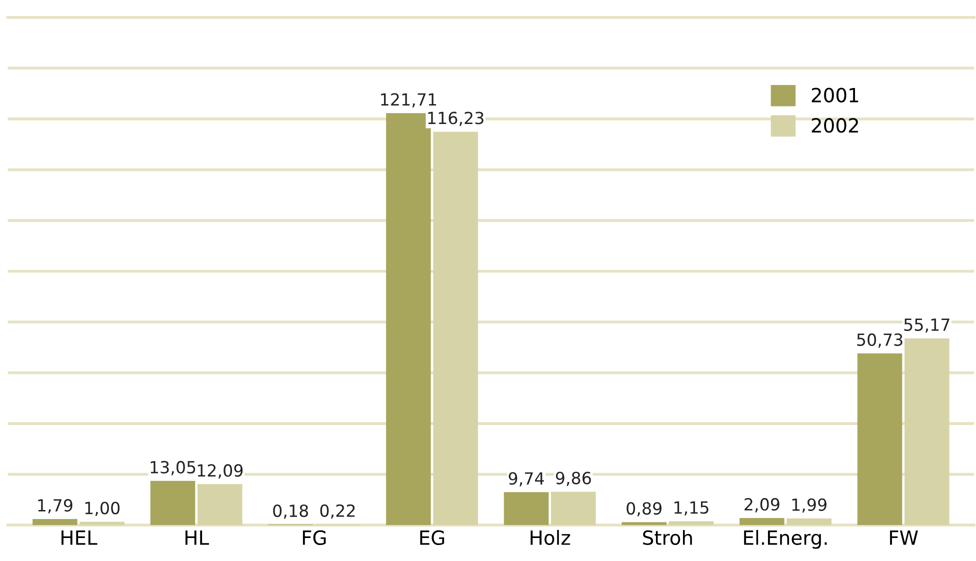 The height and width of the screenshot is (561, 976). I want to click on data-label: 1,15, so click(691, 508).